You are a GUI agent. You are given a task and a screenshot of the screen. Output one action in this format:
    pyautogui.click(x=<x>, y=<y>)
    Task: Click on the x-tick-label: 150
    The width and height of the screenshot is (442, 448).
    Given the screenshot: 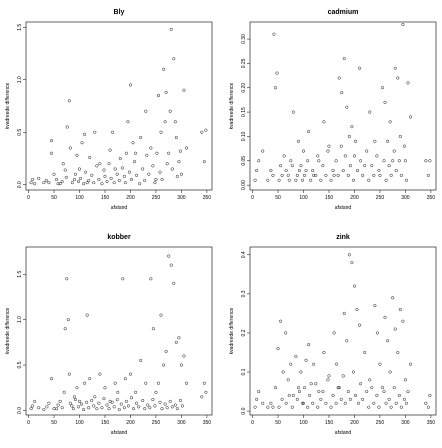 What is the action you would take?
    pyautogui.click(x=329, y=423)
    